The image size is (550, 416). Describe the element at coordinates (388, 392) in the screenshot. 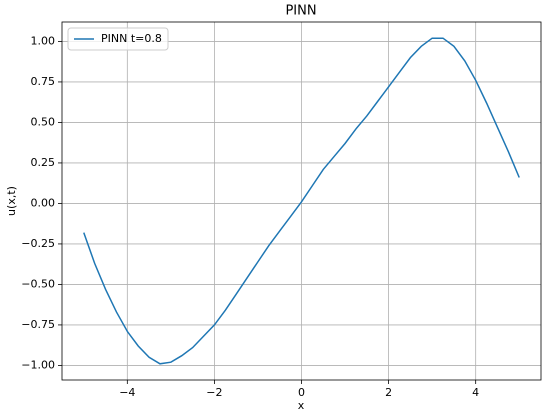

I see `x-tick-label: 2` at that location.